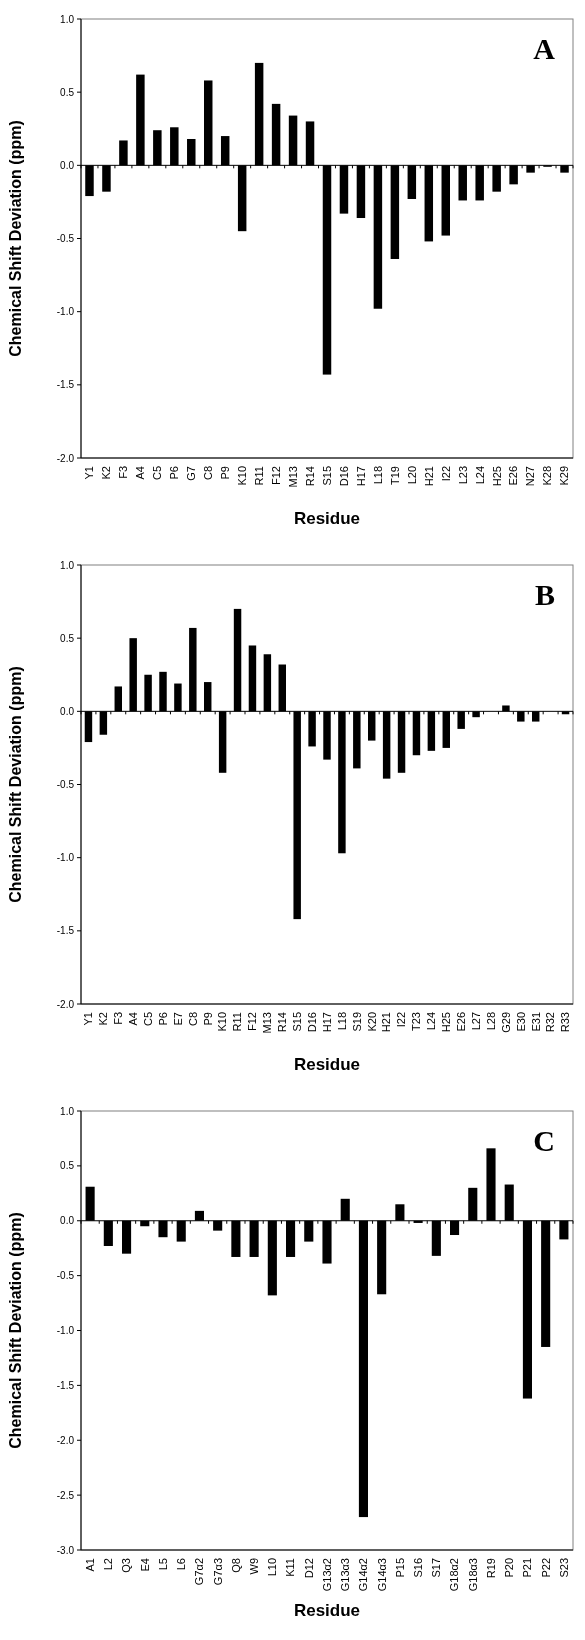  Describe the element at coordinates (563, 1568) in the screenshot. I see `x-tick-label: S23` at that location.